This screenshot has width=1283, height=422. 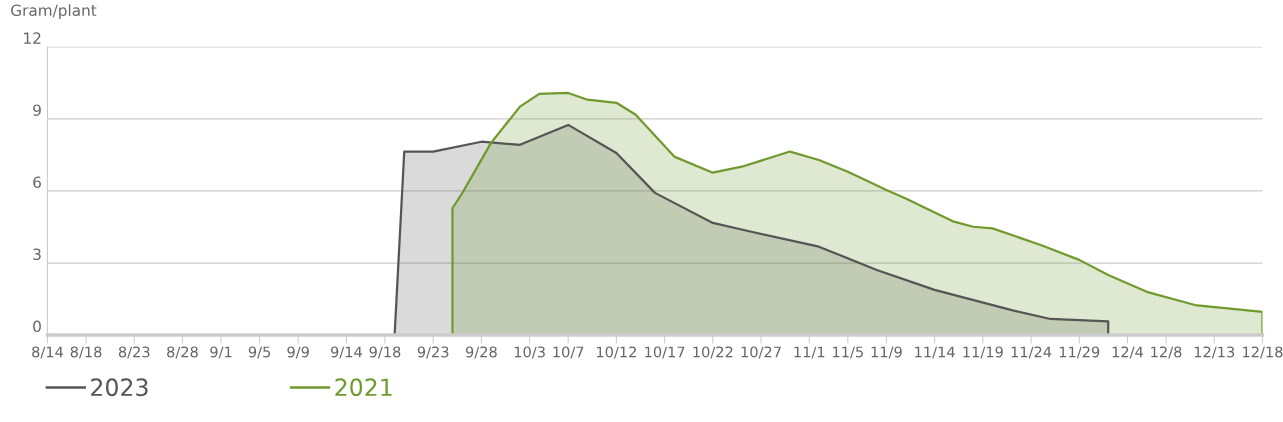 What do you see at coordinates (568, 352) in the screenshot?
I see `x-tick-label: 10/7` at bounding box center [568, 352].